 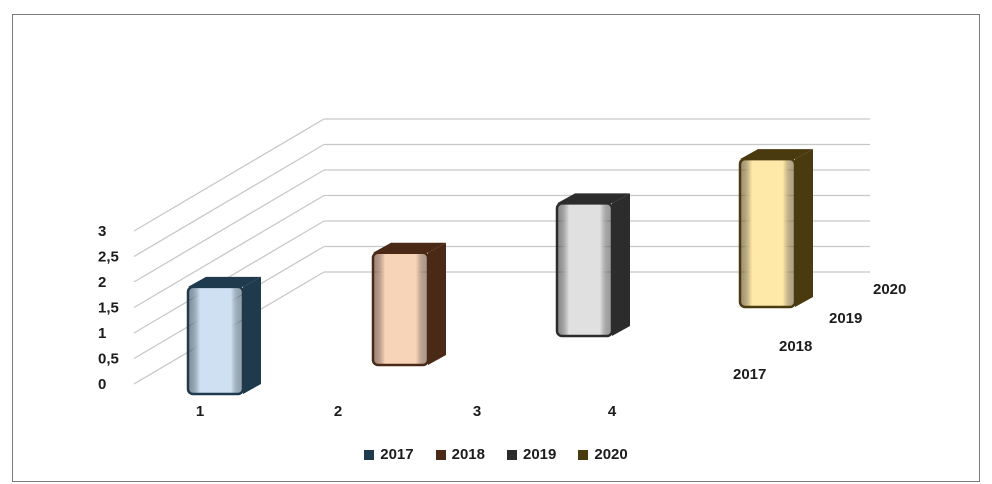 I want to click on bar-2020, so click(x=775, y=229).